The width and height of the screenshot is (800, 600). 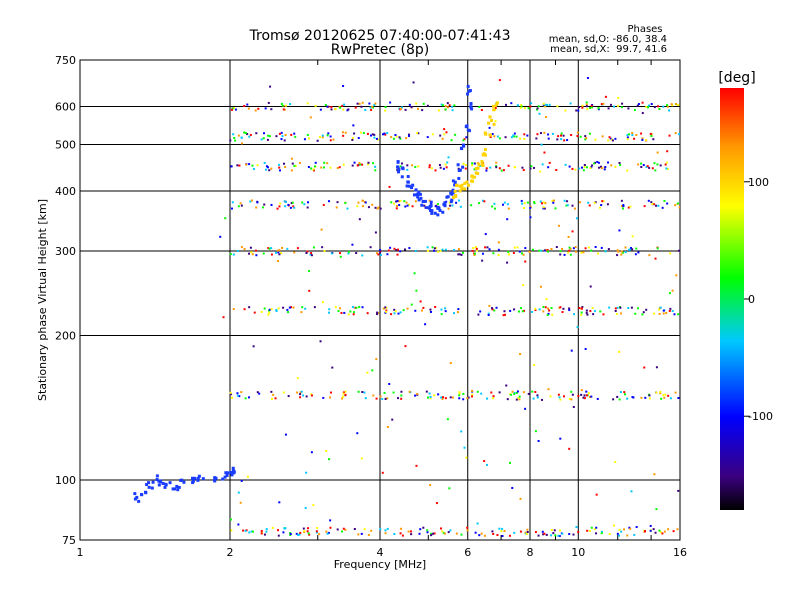 I want to click on y-tick-labels: 75 100 200 300 400 500 600 750, so click(x=65, y=300).